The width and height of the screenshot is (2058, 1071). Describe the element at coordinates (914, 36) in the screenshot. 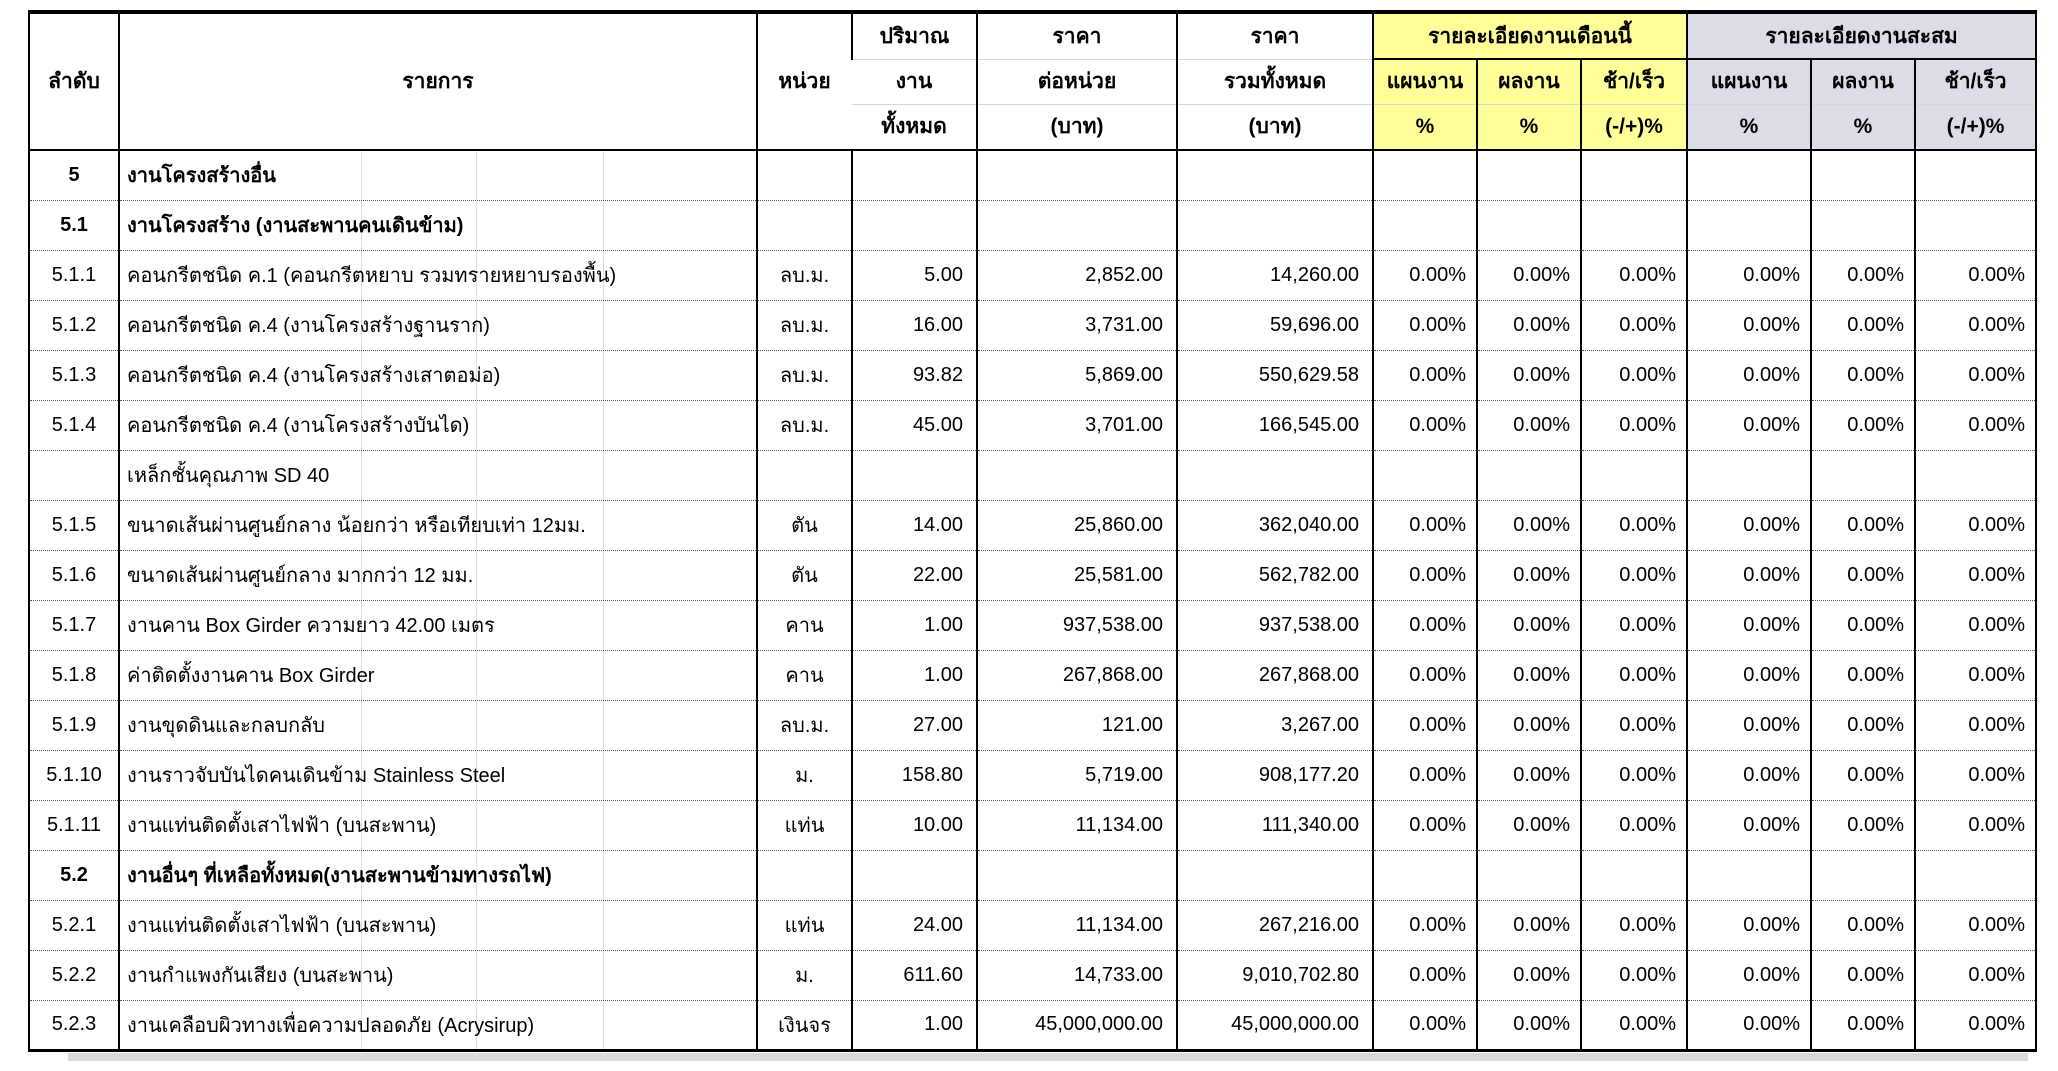

I see `header-qty-line1: ปริมาณ` at that location.